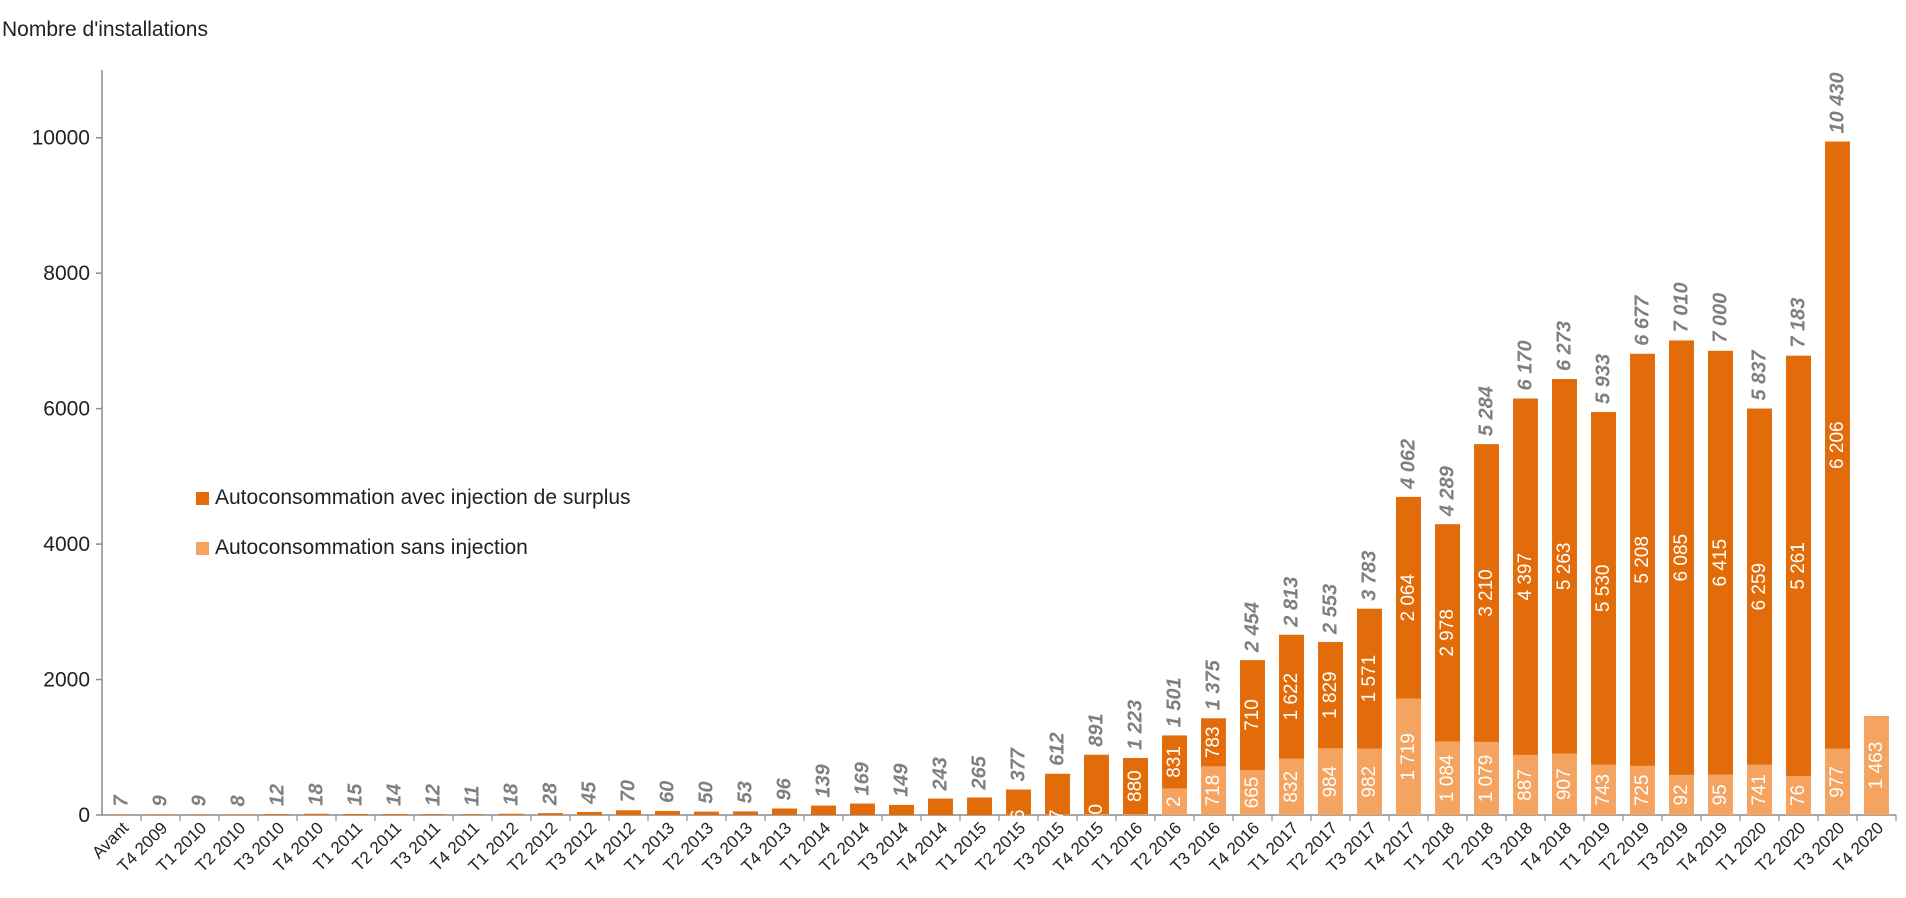 The height and width of the screenshot is (898, 1906). What do you see at coordinates (1487, 411) in the screenshot?
I see `total-label: 5 284` at bounding box center [1487, 411].